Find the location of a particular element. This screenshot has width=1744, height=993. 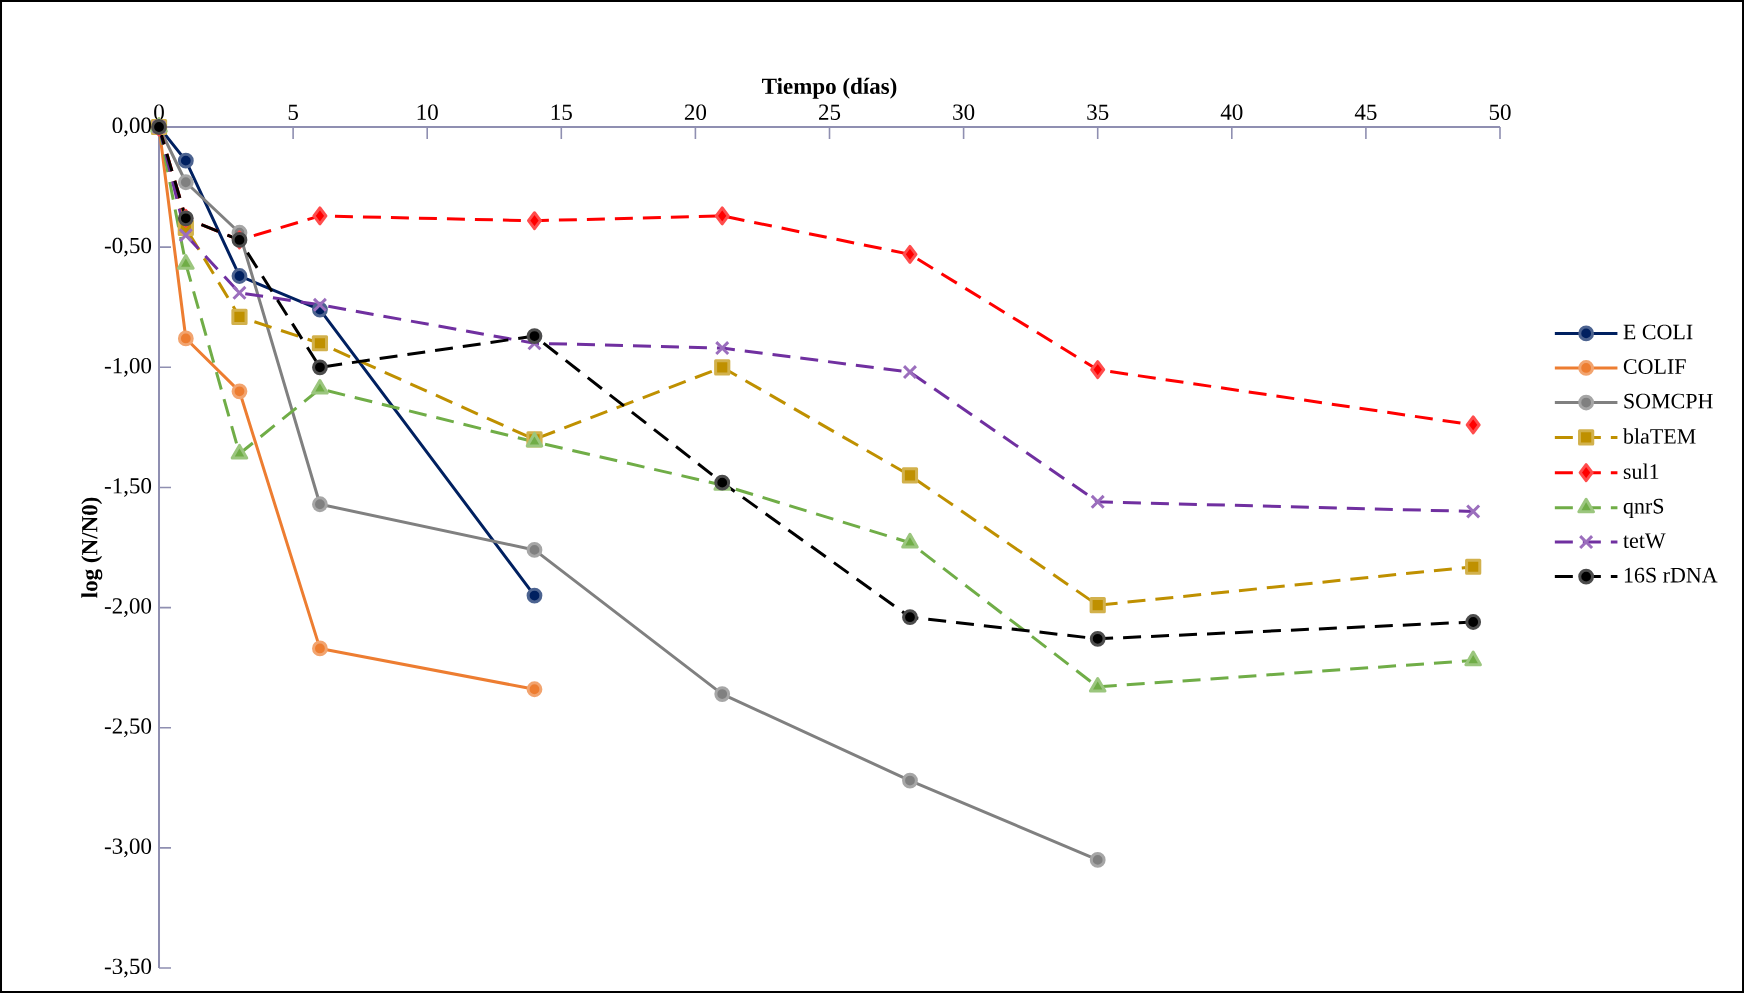

legend-label: tetW is located at coordinates (1644, 541).